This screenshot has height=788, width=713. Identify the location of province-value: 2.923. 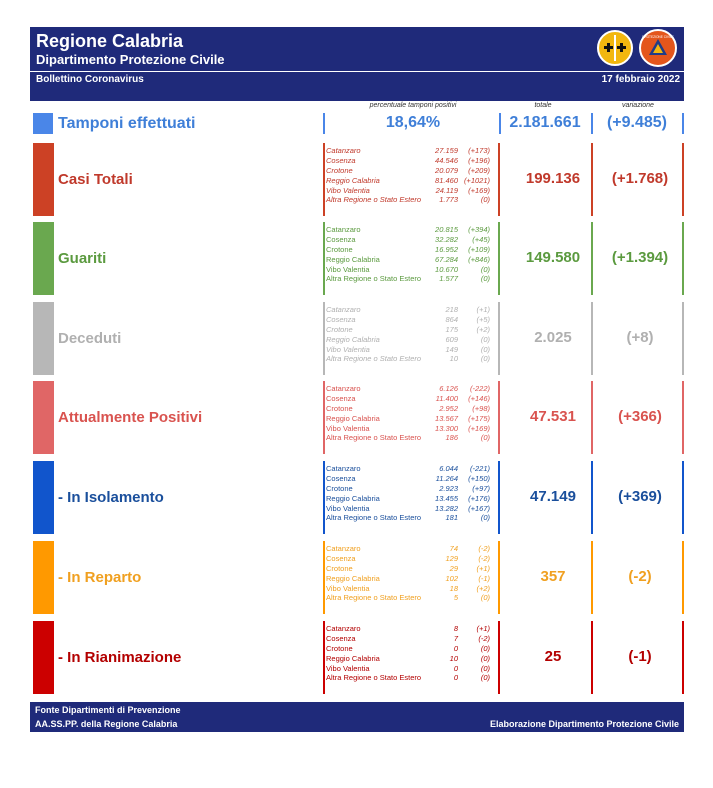
(448, 488).